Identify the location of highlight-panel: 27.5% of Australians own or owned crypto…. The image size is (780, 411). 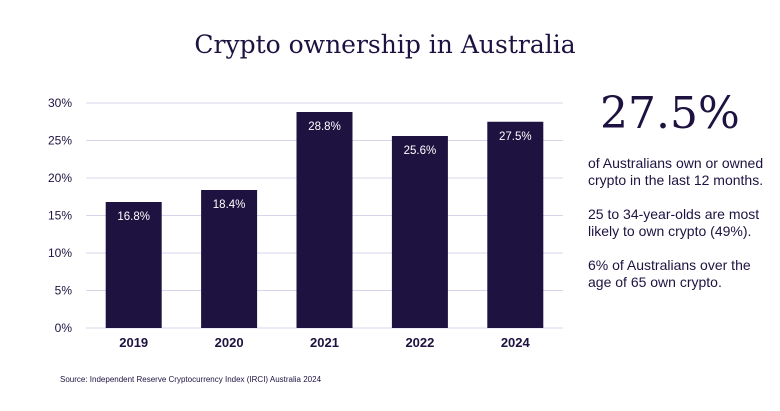
(680, 198).